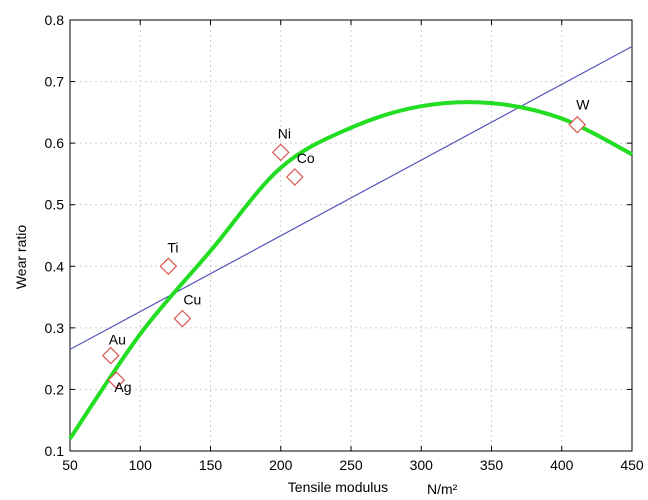 The image size is (648, 500). Describe the element at coordinates (110, 355) in the screenshot. I see `data-point-au` at that location.